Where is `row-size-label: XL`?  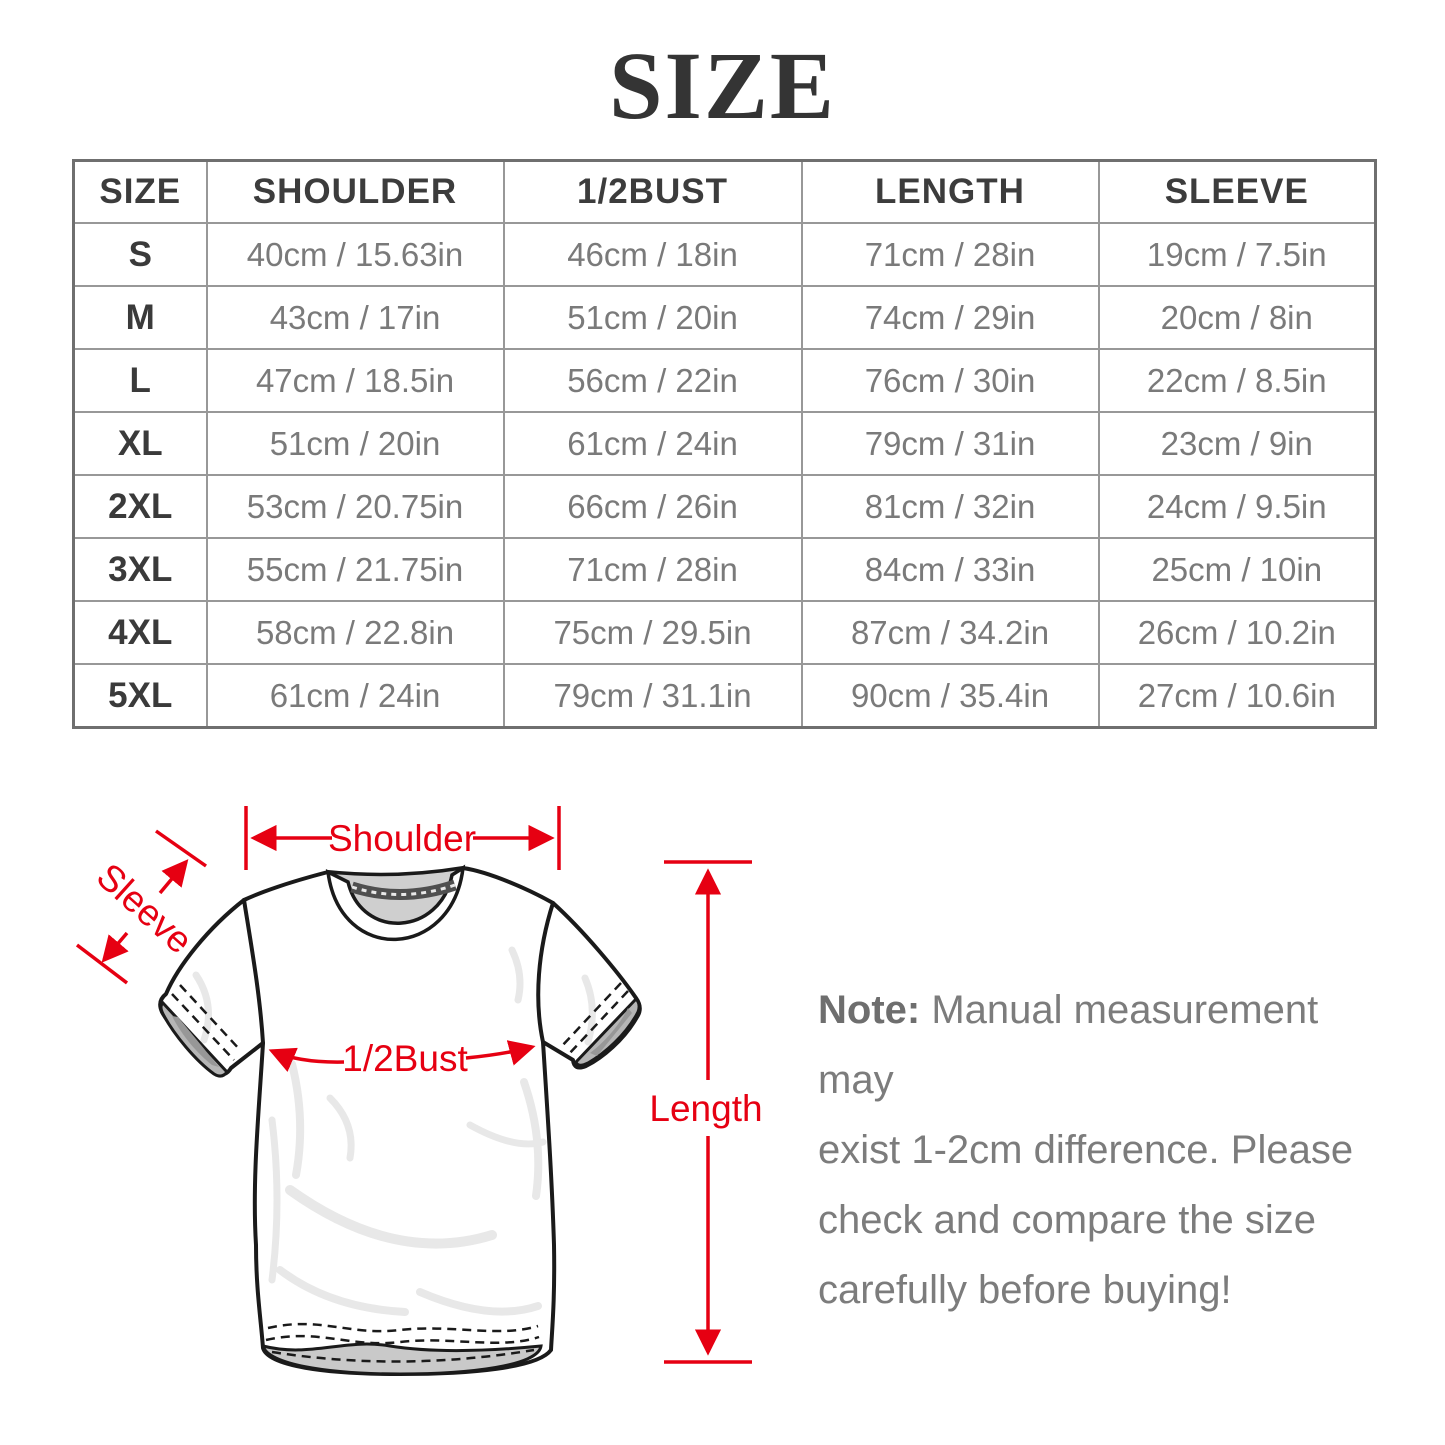 row-size-label: XL is located at coordinates (140, 443).